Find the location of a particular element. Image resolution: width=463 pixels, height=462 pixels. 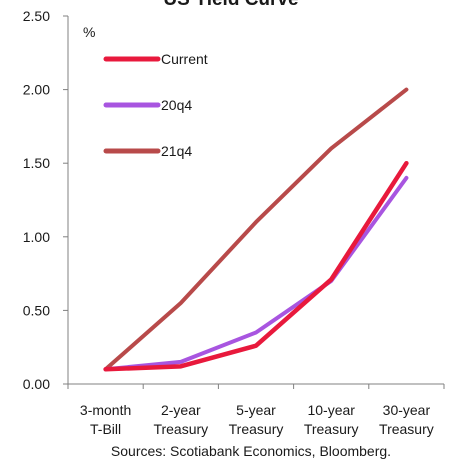

x-tick-label: 2-year is located at coordinates (181, 410).